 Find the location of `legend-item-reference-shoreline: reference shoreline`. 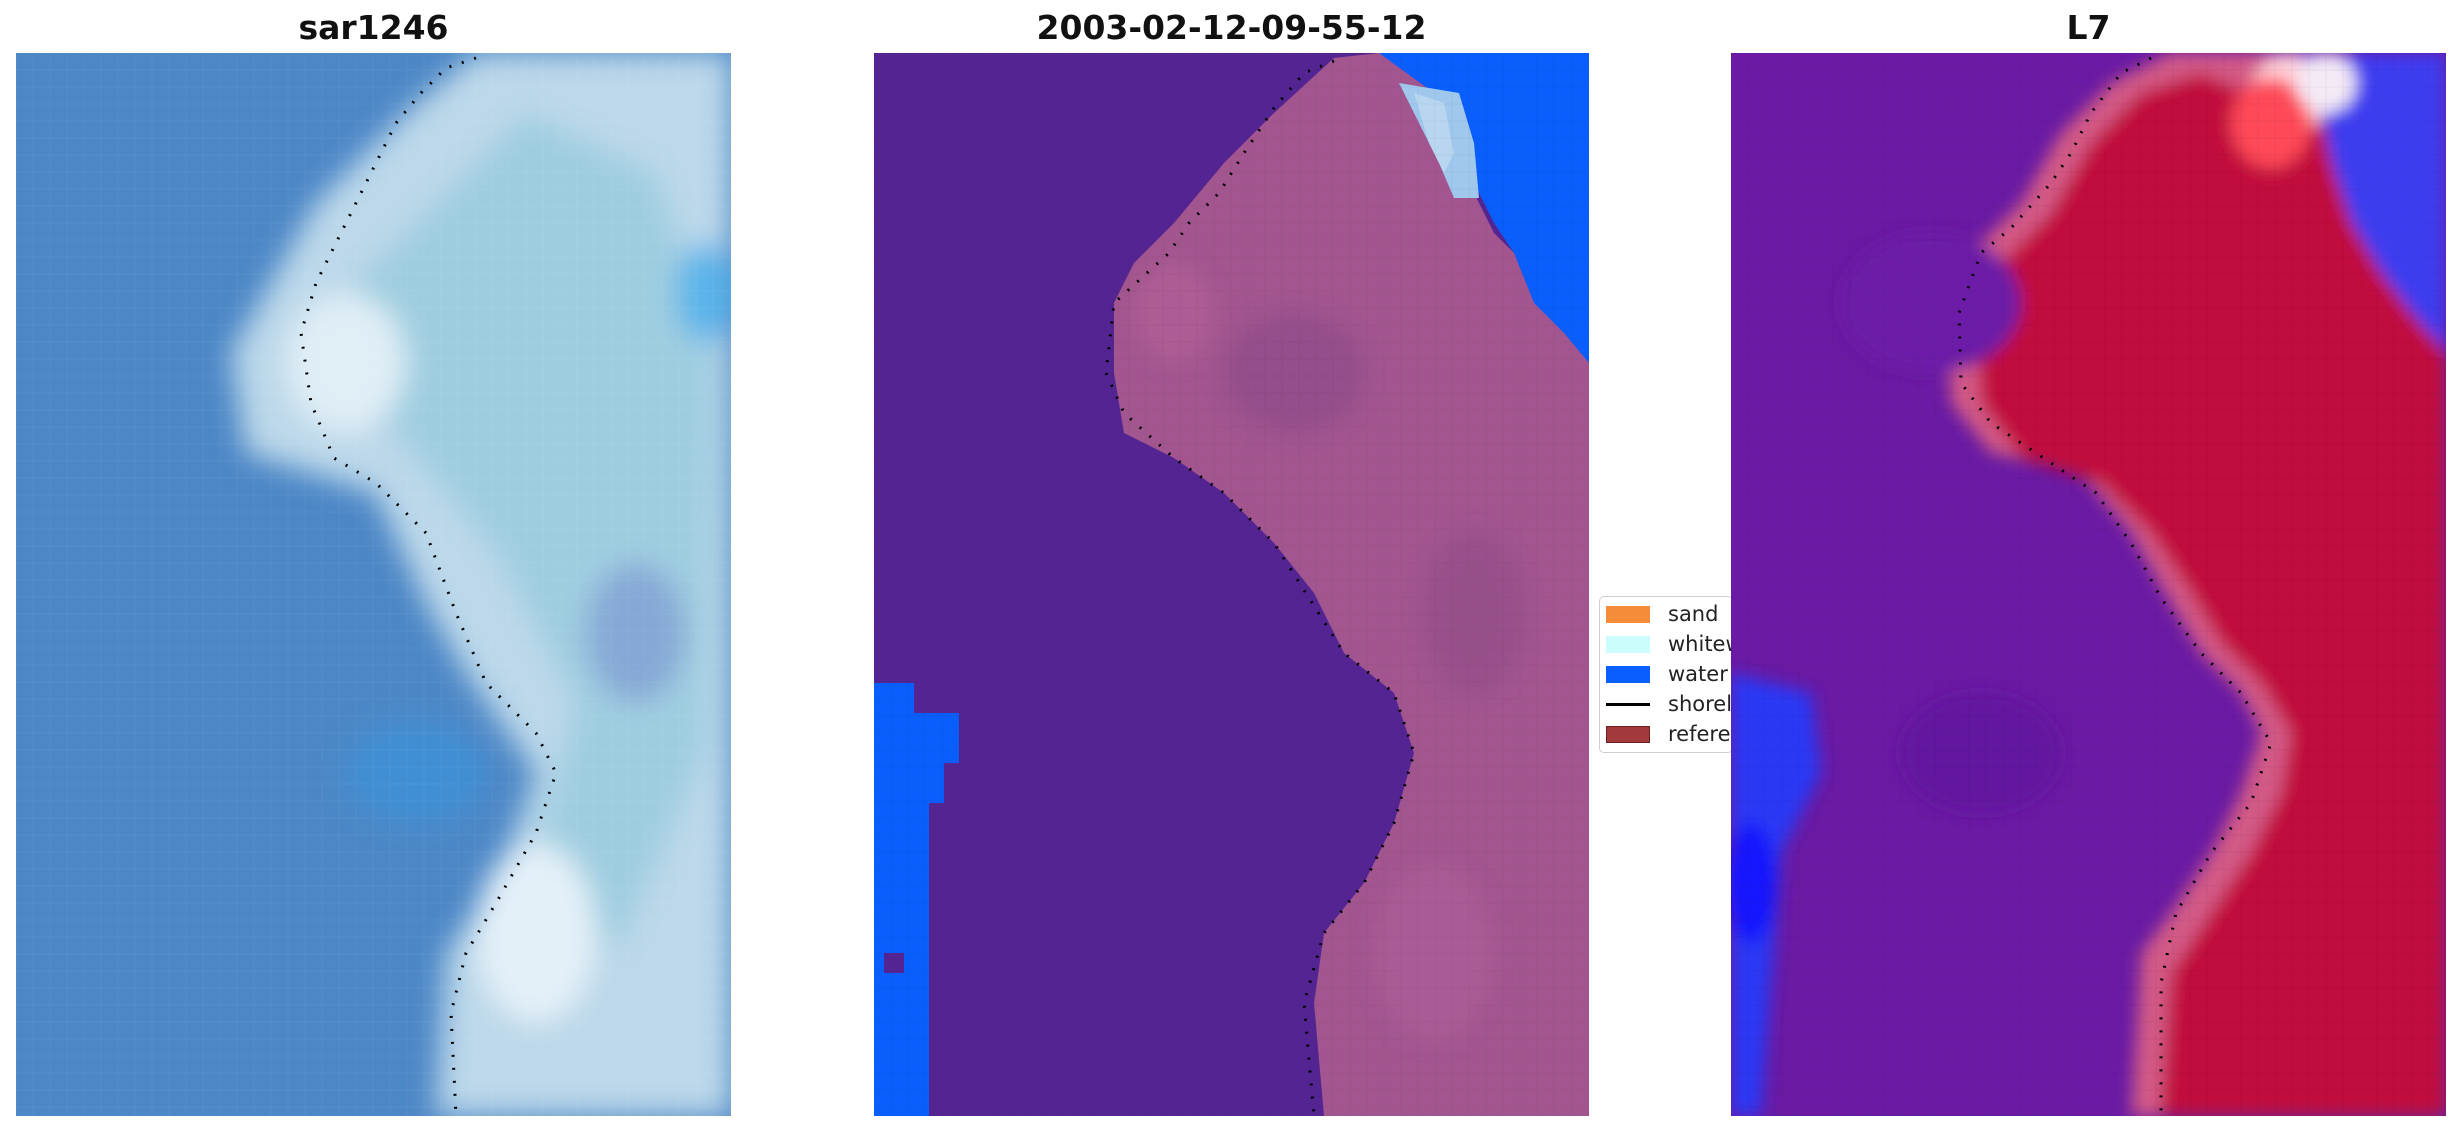

legend-item-reference-shoreline: reference shoreline is located at coordinates (1669, 734).